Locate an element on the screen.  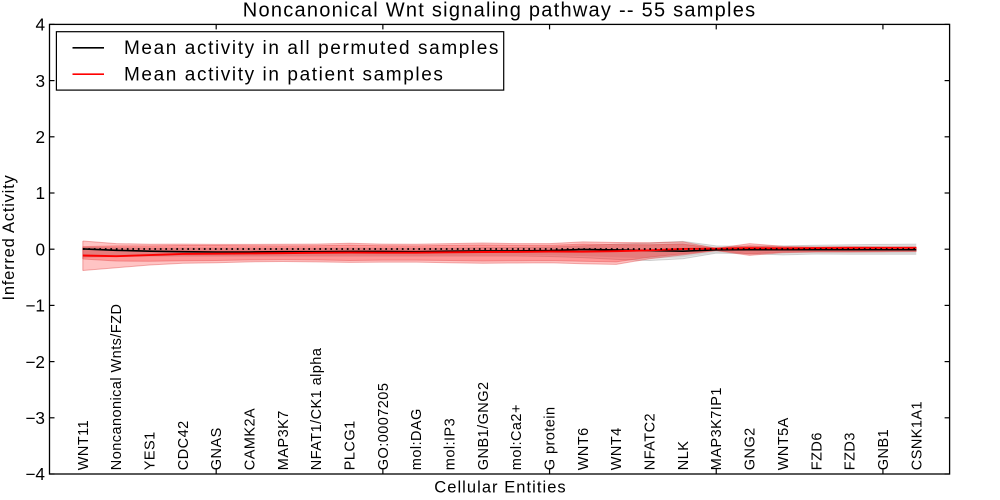
svg-text: GNG2 is located at coordinates (751, 448).